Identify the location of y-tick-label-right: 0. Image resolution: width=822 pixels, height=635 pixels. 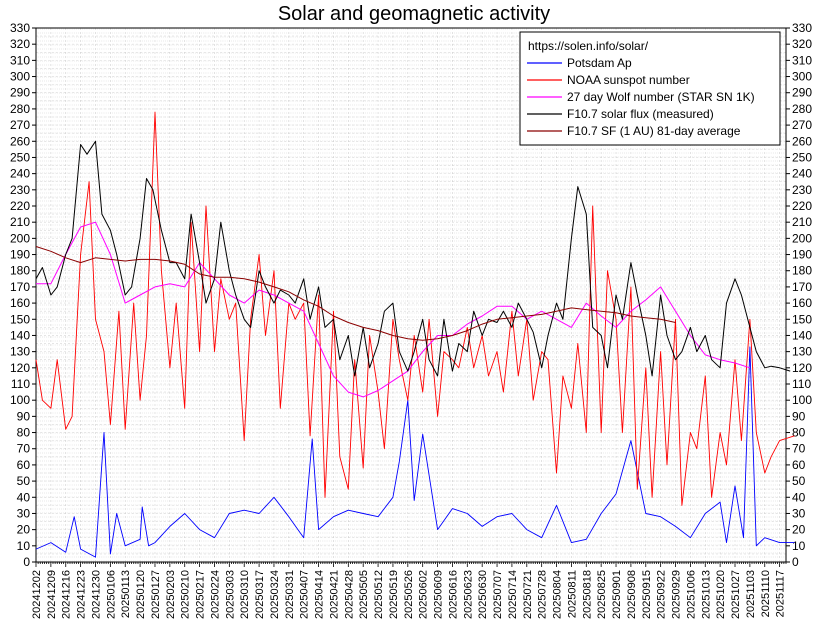
(795, 562).